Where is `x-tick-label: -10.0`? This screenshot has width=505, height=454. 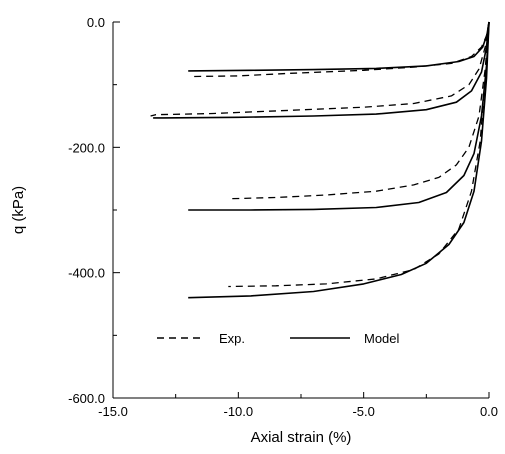
x-tick-label: -10.0 is located at coordinates (239, 411).